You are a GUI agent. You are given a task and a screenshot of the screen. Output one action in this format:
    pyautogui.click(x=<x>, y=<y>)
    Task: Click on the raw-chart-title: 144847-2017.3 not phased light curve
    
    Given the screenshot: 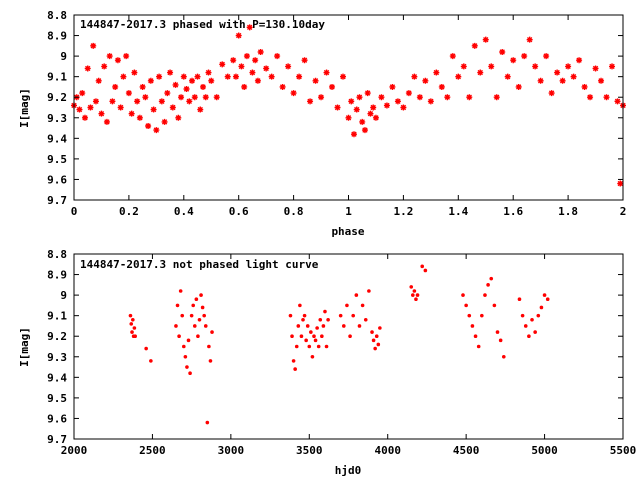 What is the action you would take?
    pyautogui.click(x=199, y=264)
    